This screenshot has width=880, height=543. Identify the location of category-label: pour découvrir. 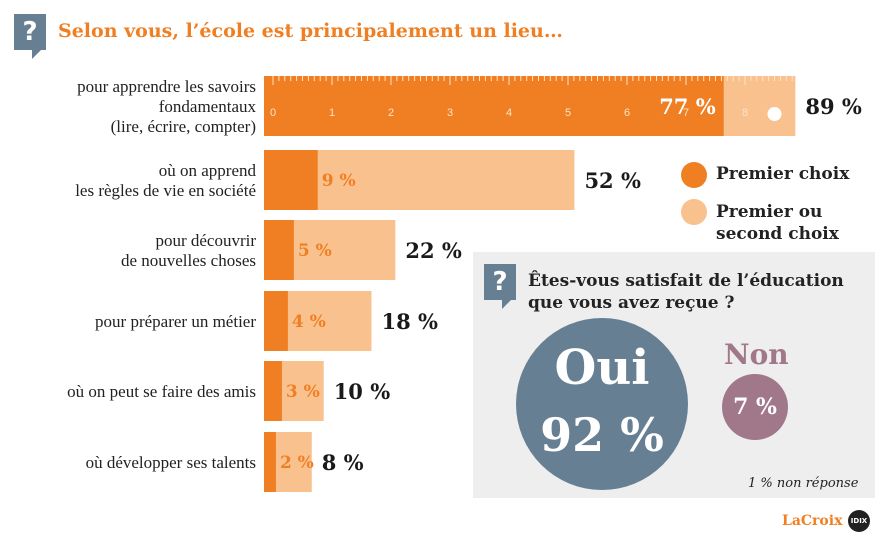
(205, 240).